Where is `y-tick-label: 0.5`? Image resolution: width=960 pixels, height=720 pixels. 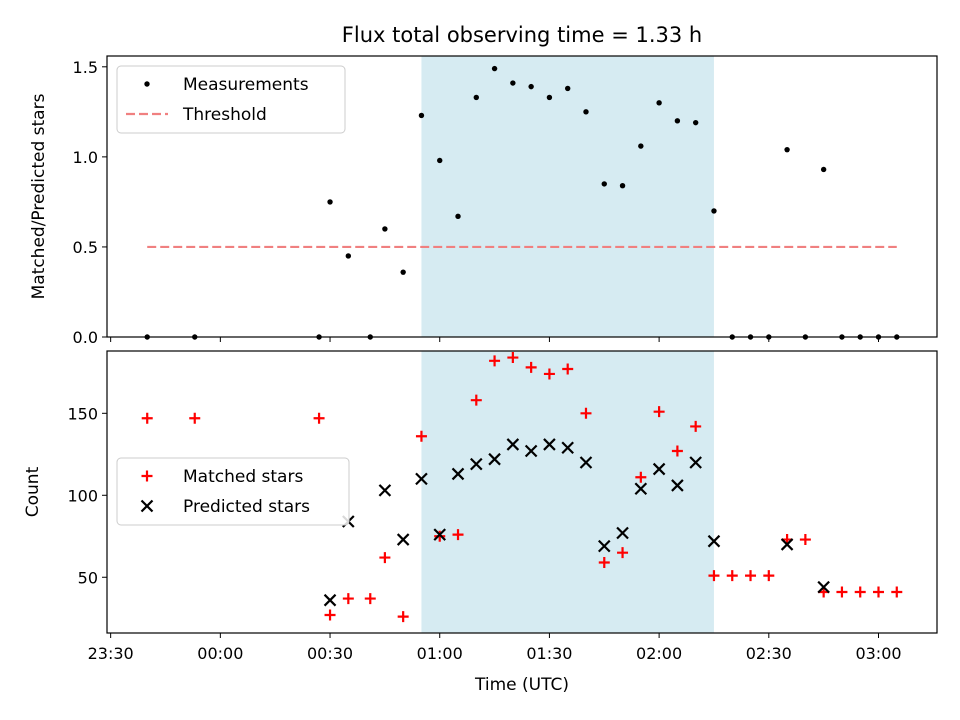 y-tick-label: 0.5 is located at coordinates (85, 247).